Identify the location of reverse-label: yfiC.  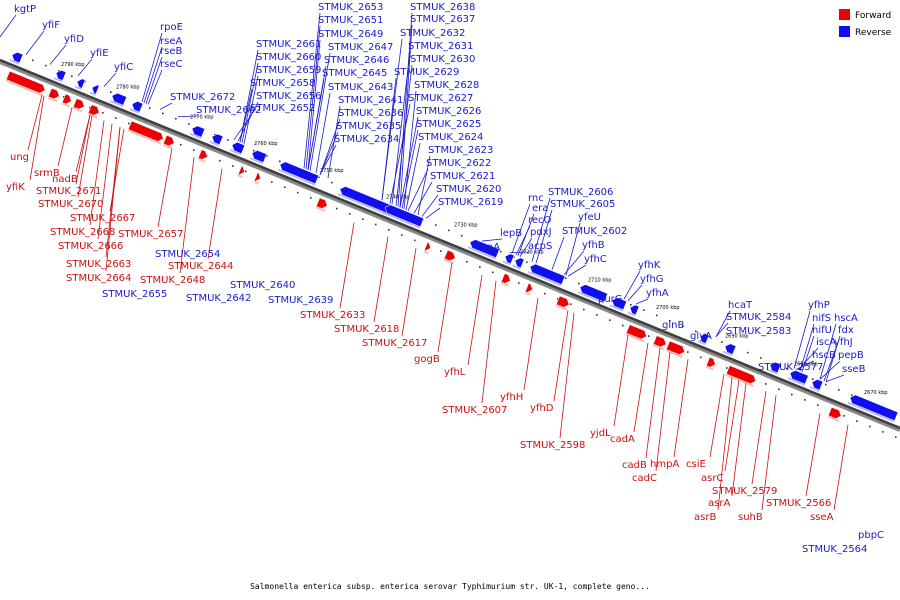
(123, 67).